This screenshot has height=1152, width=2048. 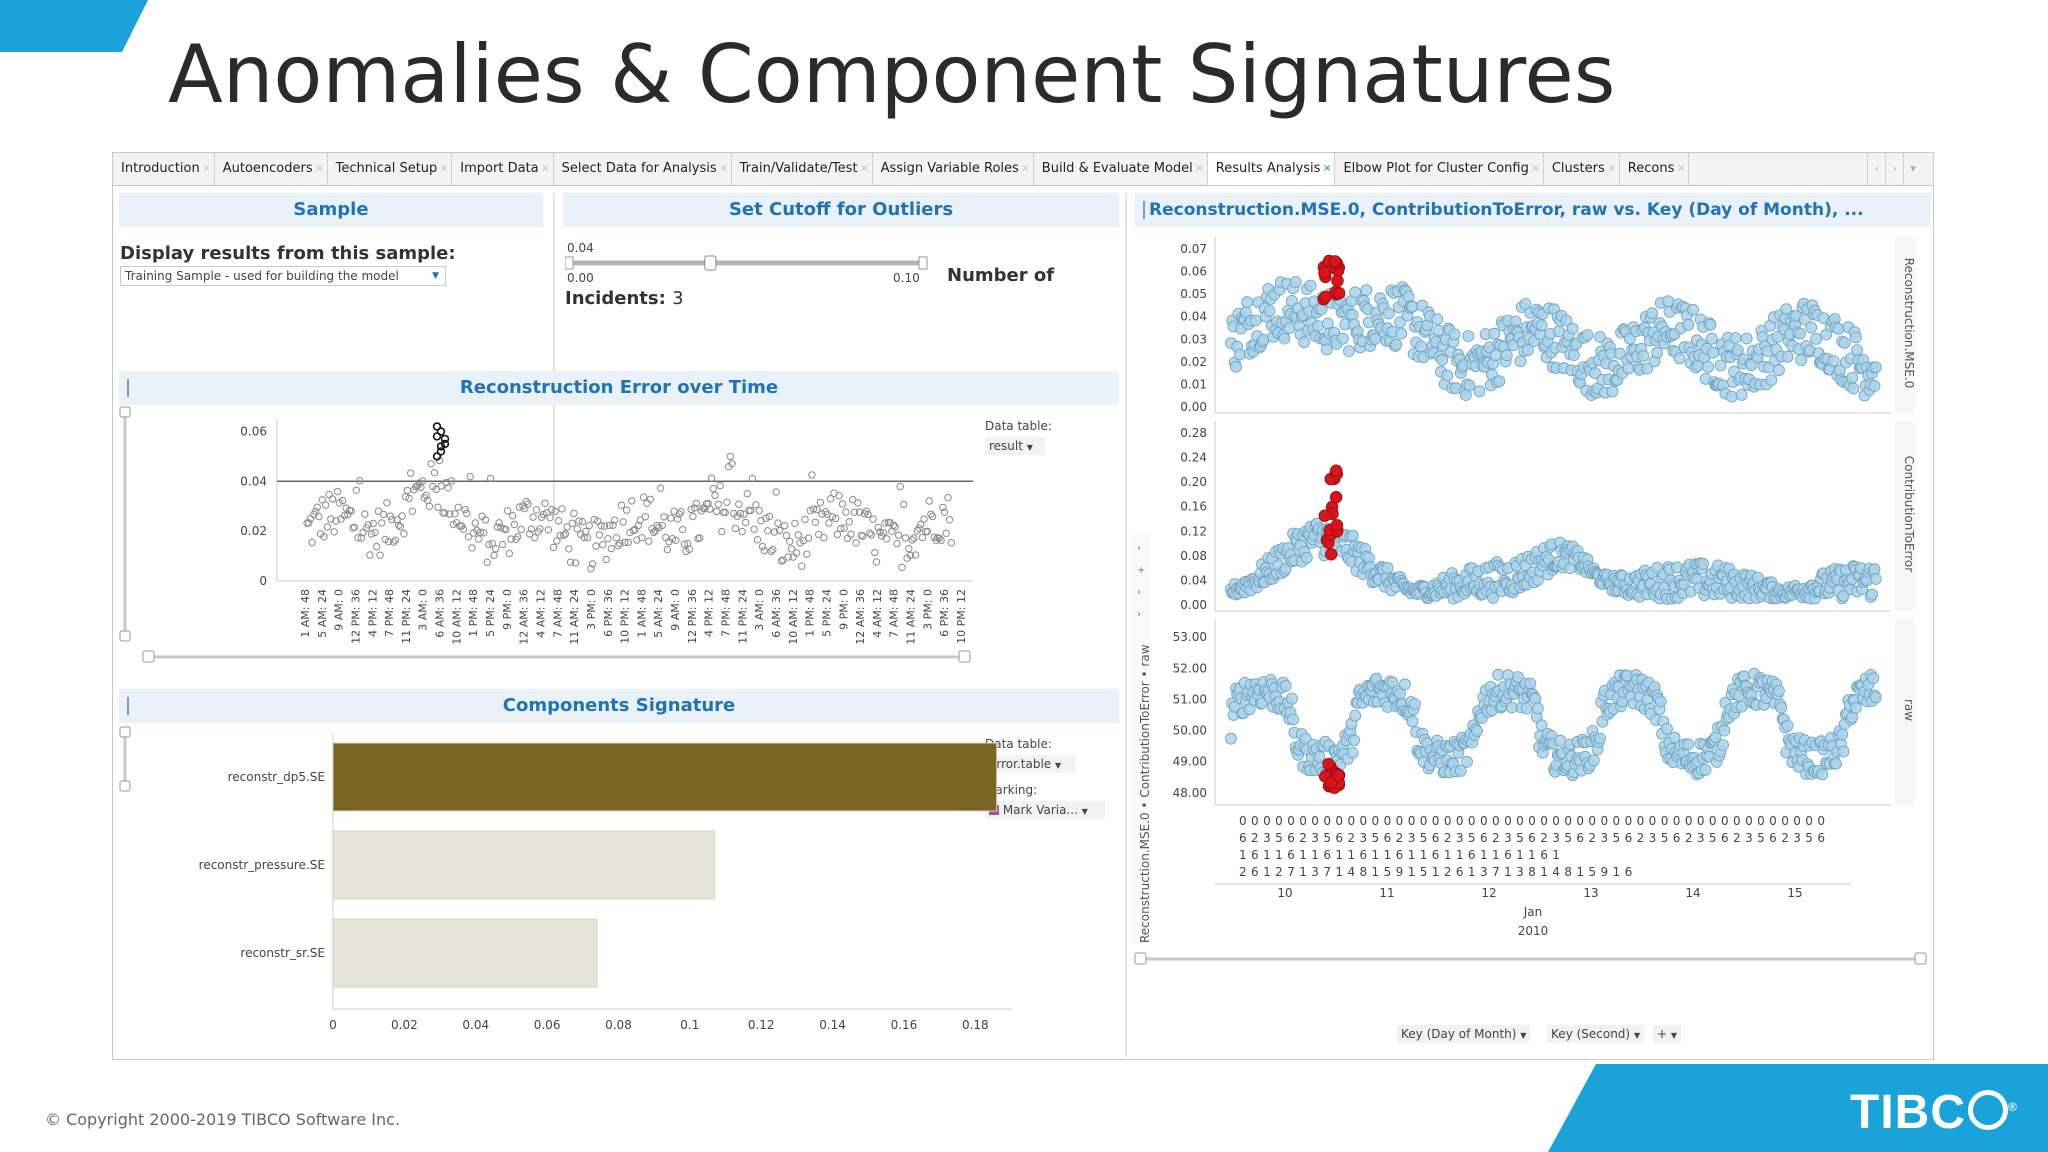 What do you see at coordinates (710, 263) in the screenshot?
I see `cutoff-slider-thumb` at bounding box center [710, 263].